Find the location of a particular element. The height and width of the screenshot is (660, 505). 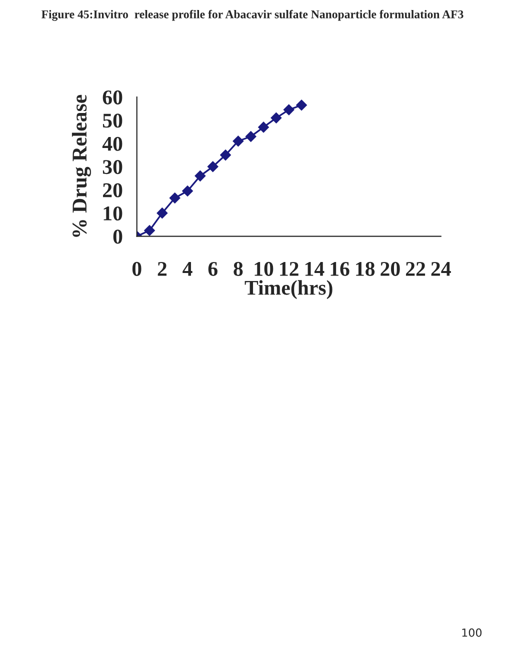

y-tick-label: 30 is located at coordinates (112, 167).